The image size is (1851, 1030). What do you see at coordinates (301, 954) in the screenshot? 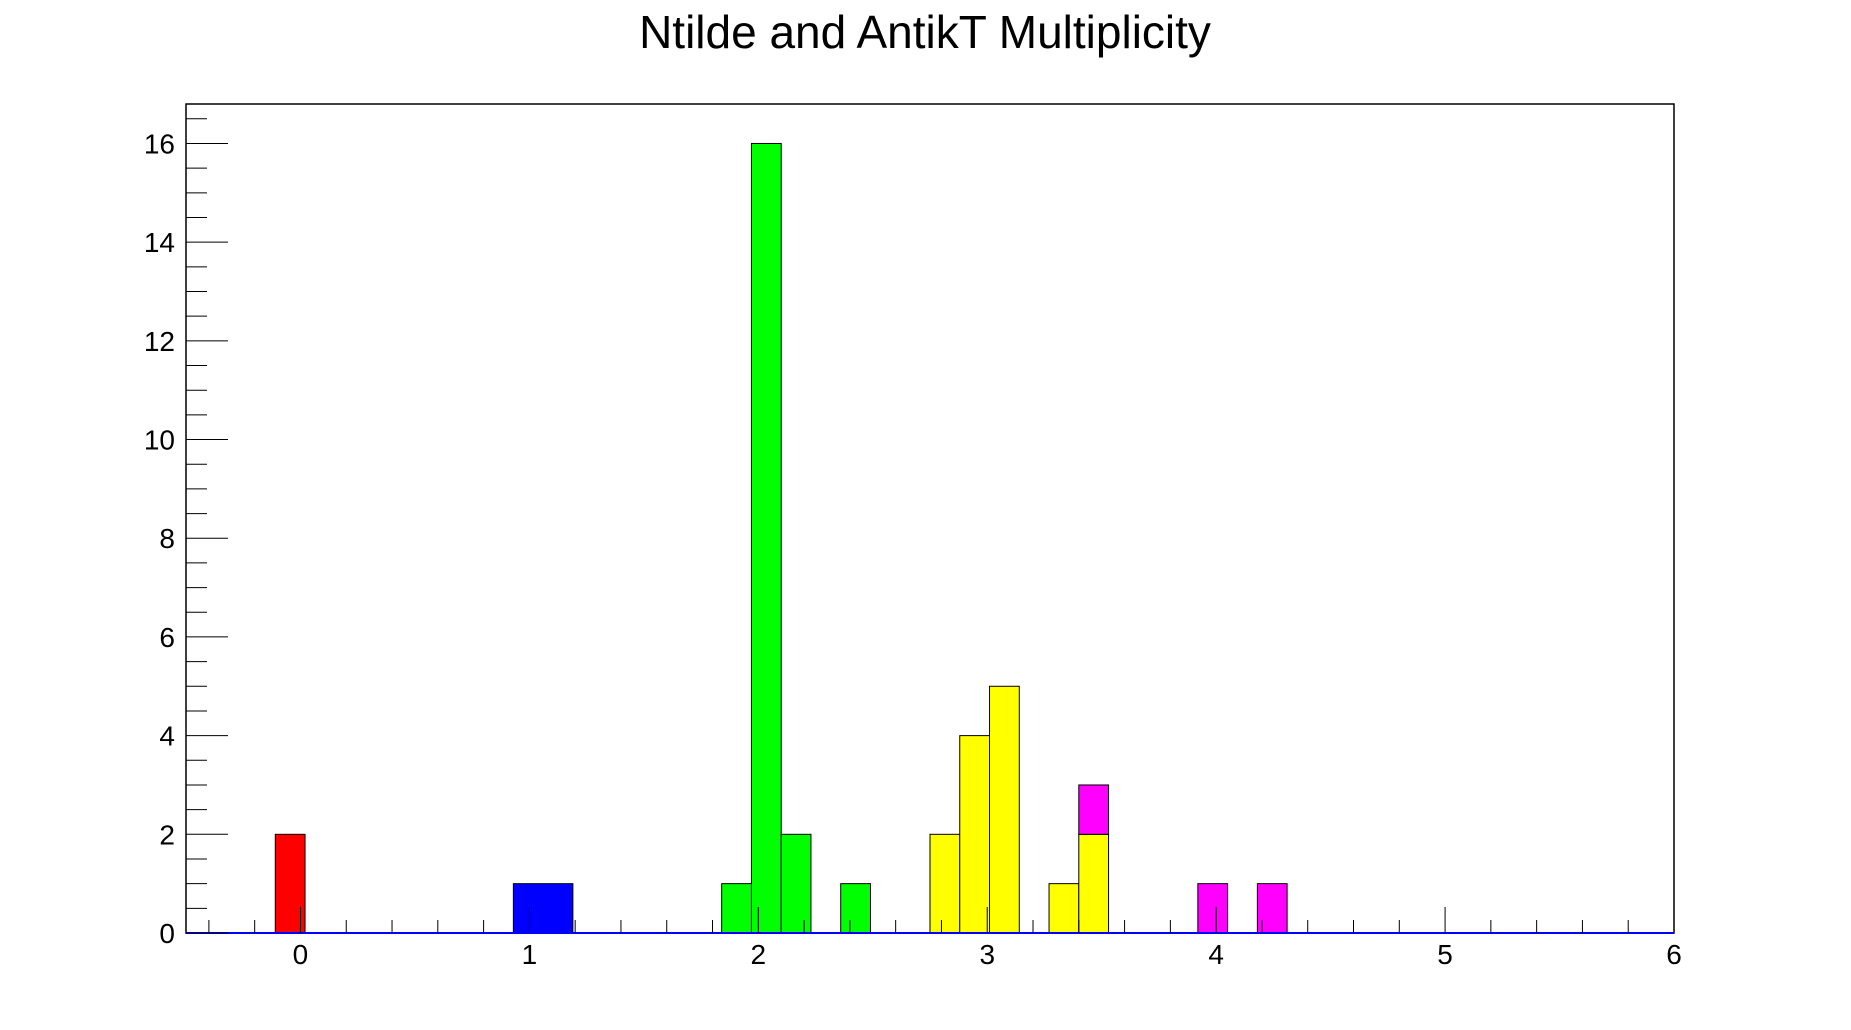
I see `x-tick-label: 0` at bounding box center [301, 954].